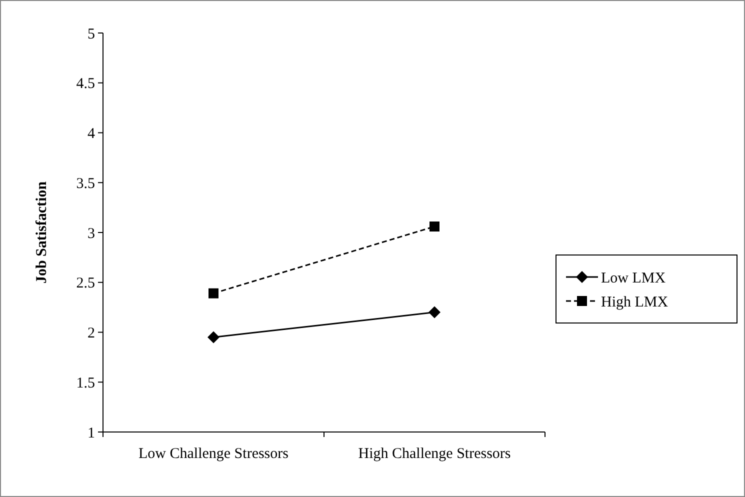  Describe the element at coordinates (91, 234) in the screenshot. I see `y-tick-label: 3` at that location.